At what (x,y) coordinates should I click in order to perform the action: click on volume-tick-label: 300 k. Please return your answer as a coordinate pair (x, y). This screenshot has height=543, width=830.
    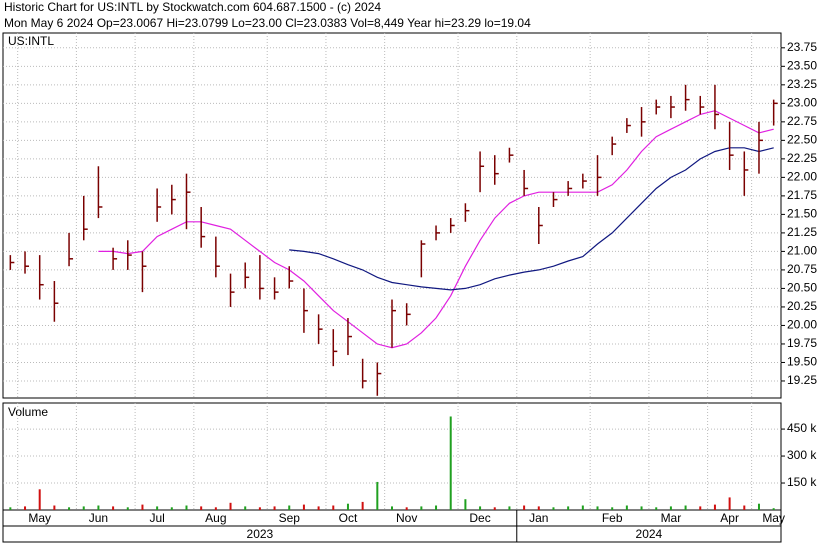
    Looking at the image, I should click on (802, 455).